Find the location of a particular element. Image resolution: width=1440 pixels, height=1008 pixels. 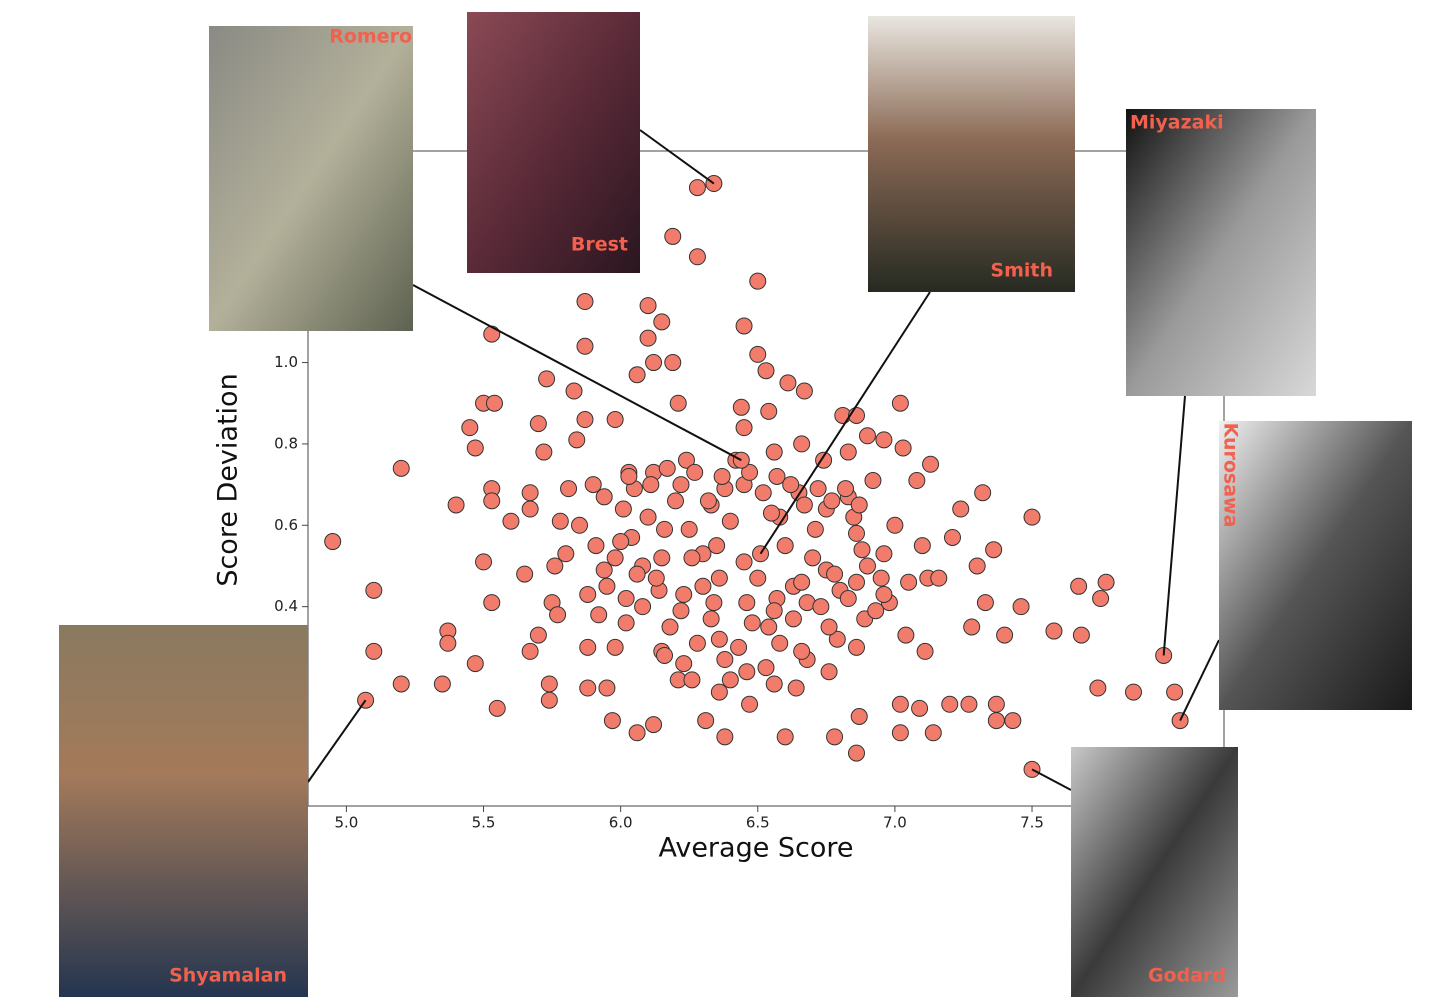

x-tick-label: 7.0 is located at coordinates (895, 823).